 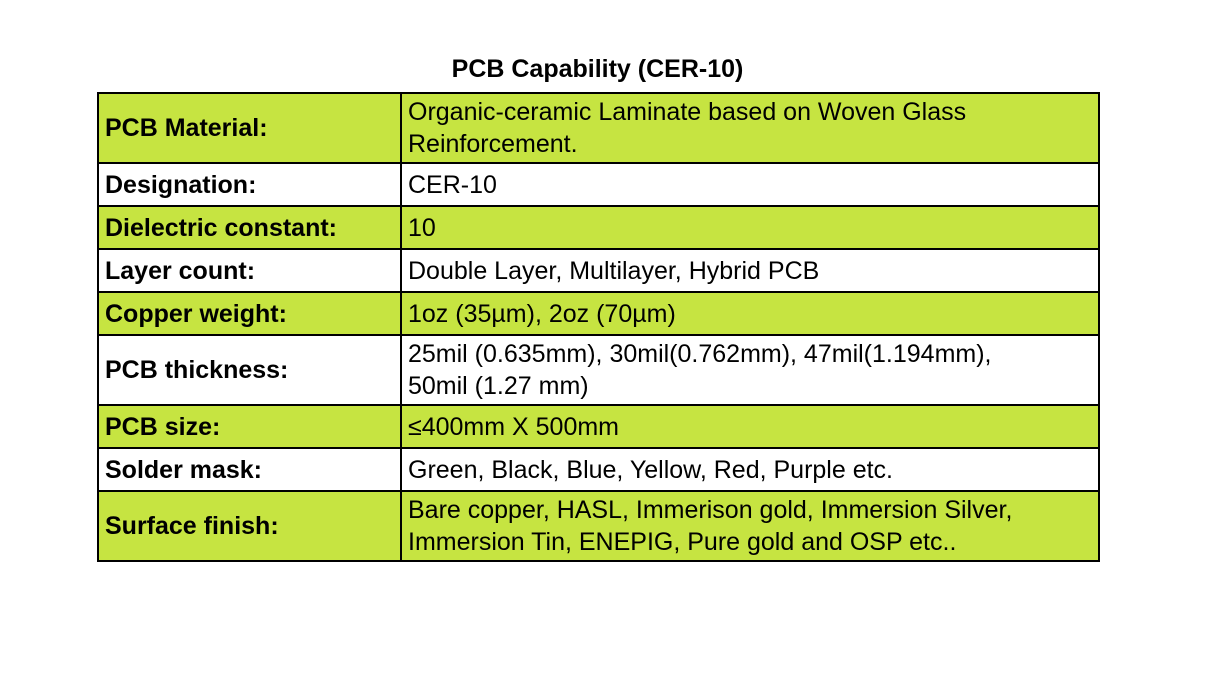 I want to click on row-label-solder-mask: Solder mask:, so click(x=249, y=469).